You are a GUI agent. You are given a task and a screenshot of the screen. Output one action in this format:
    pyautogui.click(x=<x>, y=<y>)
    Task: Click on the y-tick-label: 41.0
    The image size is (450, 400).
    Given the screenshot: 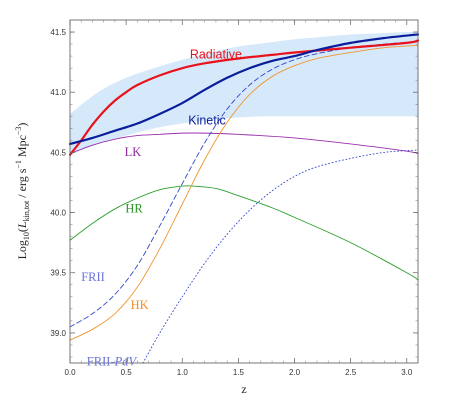 What is the action you would take?
    pyautogui.click(x=58, y=92)
    